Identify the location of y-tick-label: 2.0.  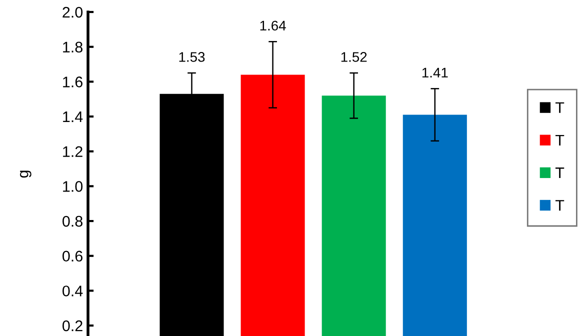
(72, 12).